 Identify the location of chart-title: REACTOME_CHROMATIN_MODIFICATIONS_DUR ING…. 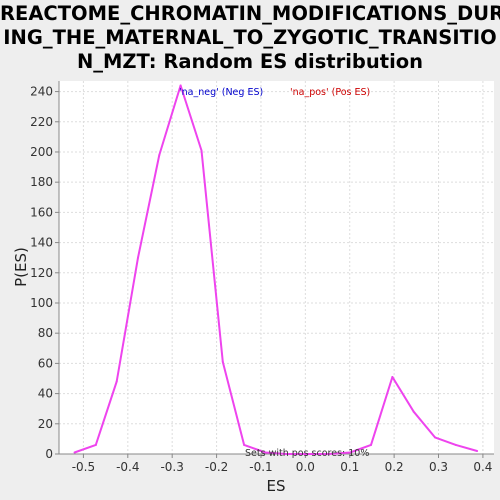
(250, 38).